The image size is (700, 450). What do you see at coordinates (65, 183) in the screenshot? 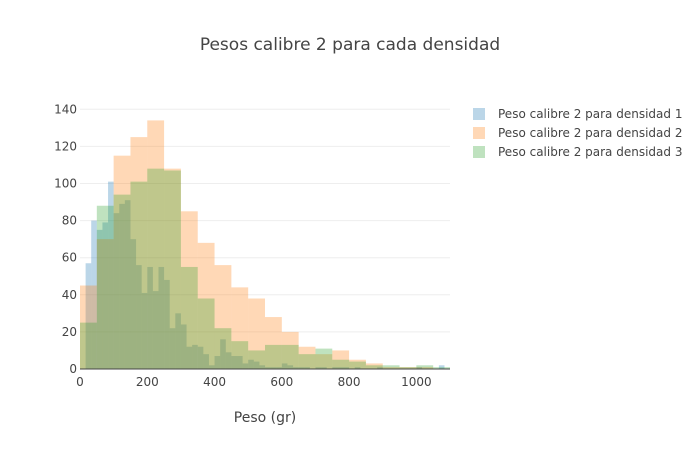
I see `y-tick-label: 100` at bounding box center [65, 183].